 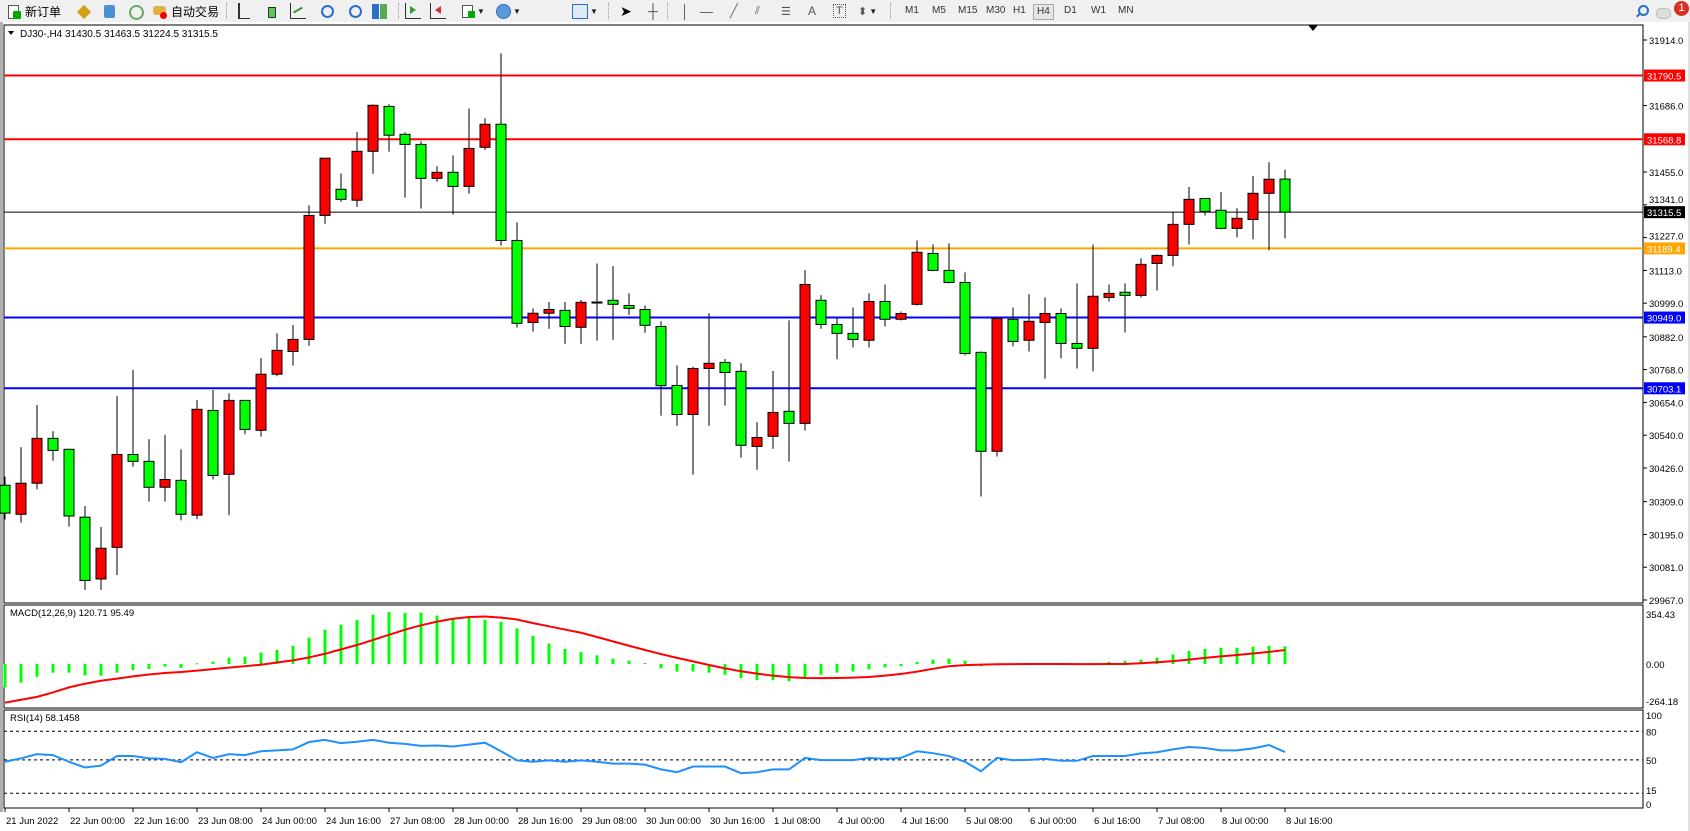 What do you see at coordinates (327, 11) in the screenshot?
I see `zoom-in-button` at bounding box center [327, 11].